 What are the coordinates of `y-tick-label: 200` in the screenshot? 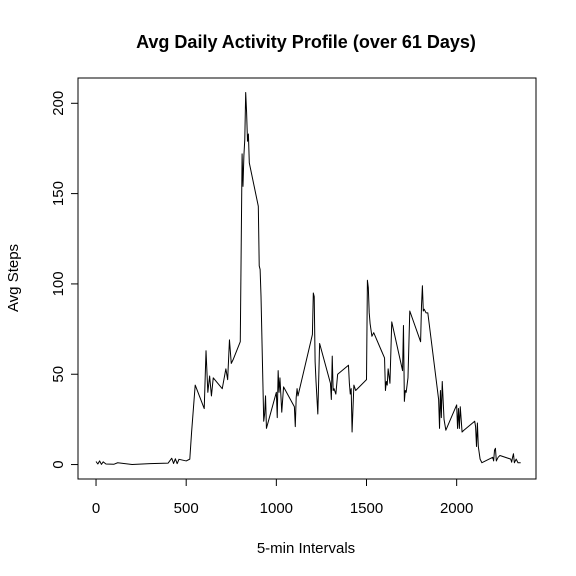 It's located at (58, 103).